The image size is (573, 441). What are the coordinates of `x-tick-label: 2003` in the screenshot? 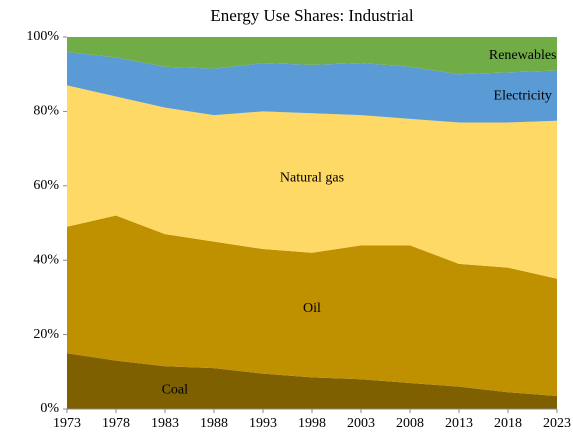 It's located at (361, 423).